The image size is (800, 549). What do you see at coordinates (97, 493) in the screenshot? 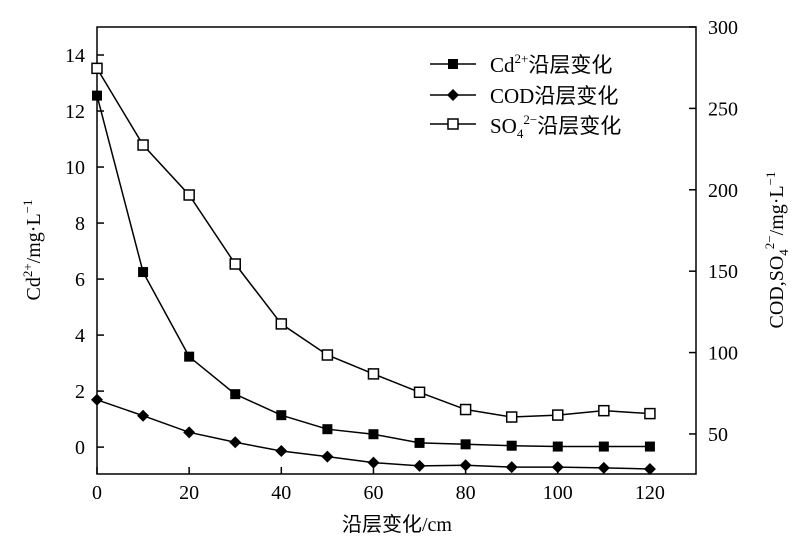
I see `x-tick-label: 0` at bounding box center [97, 493].